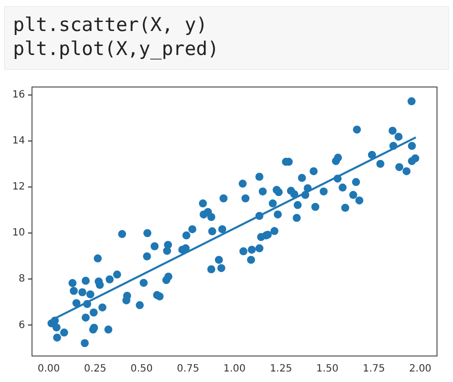 This screenshot has width=453, height=382. I want to click on x-tick-label: 1.50, so click(327, 369).